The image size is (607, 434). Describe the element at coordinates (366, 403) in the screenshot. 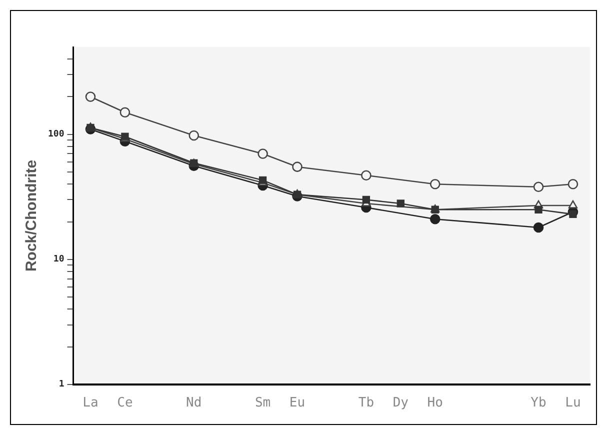

I see `x-tick-label: Tb` at that location.